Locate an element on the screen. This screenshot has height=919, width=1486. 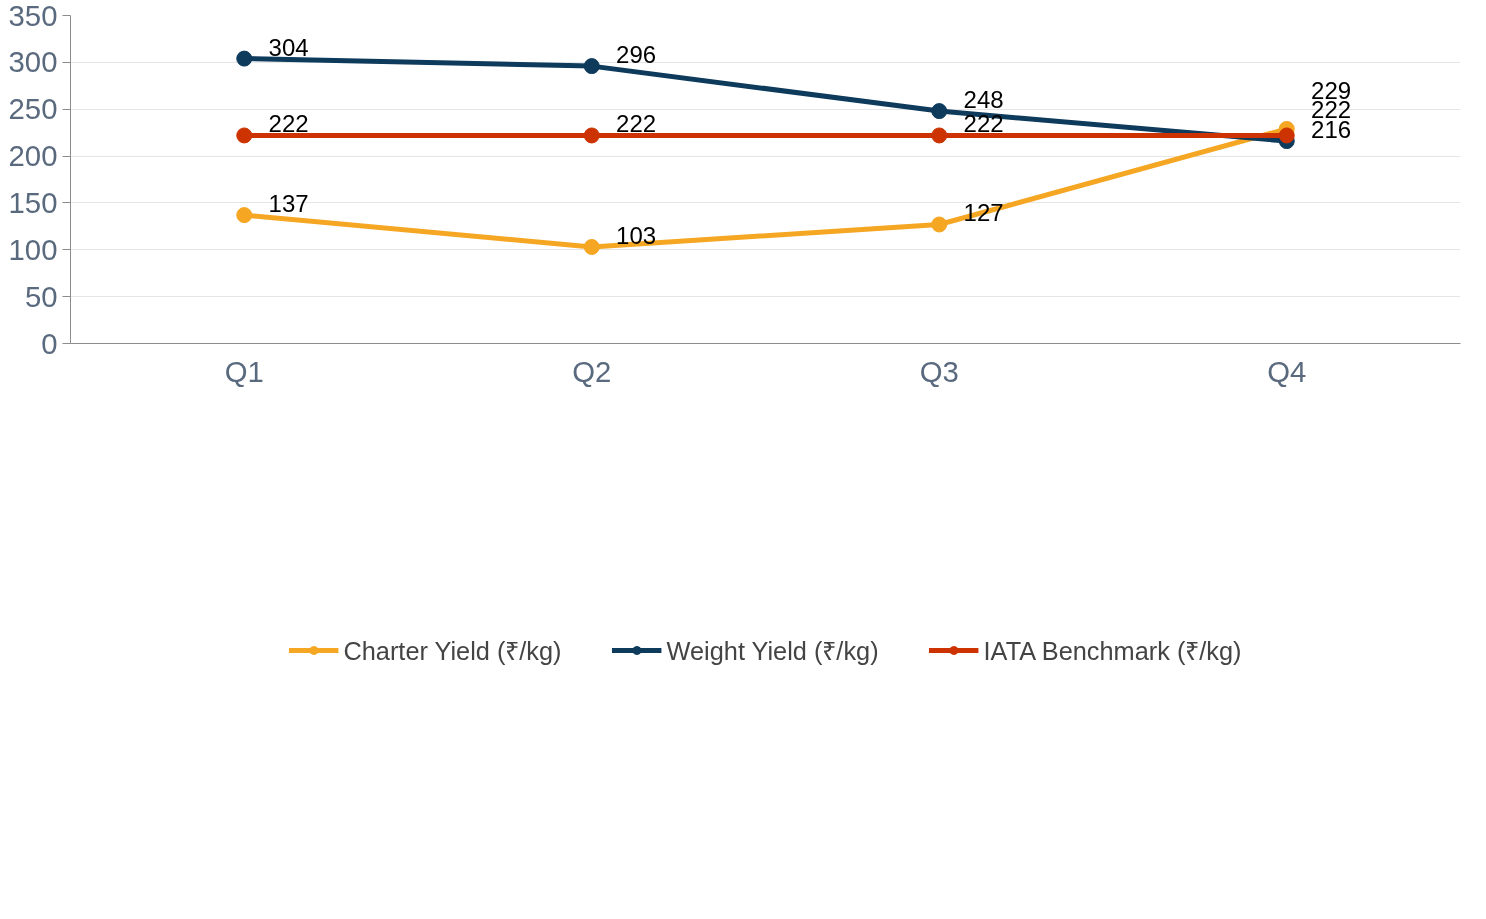
y-tick-label: 300 is located at coordinates (33, 62).